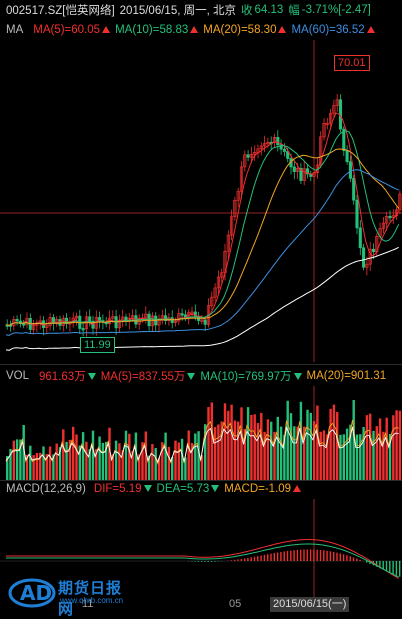 The height and width of the screenshot is (619, 402). I want to click on dif-value: DIF=5.19, so click(123, 489).